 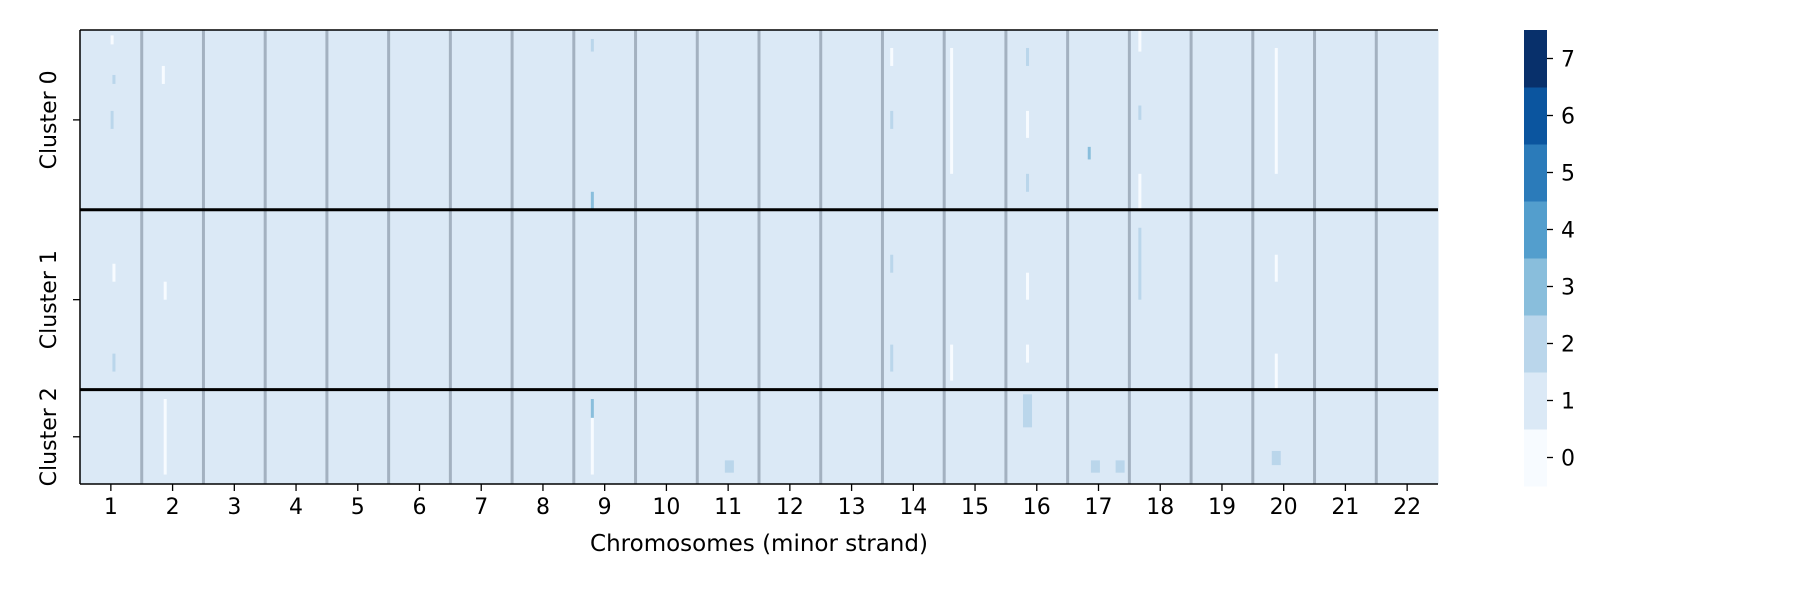 I want to click on heatmap-cell-chr12-cluster0, so click(x=790, y=120).